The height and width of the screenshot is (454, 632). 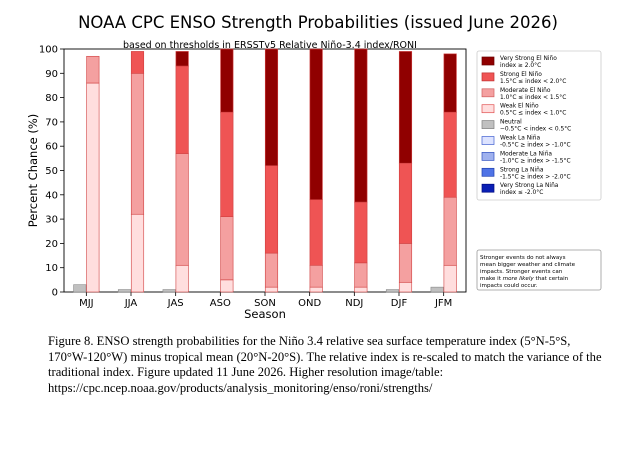 I want to click on bar-weak-el-ni-o-jja, so click(x=137, y=253).